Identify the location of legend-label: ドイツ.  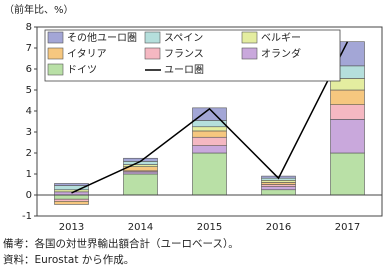
(82, 70).